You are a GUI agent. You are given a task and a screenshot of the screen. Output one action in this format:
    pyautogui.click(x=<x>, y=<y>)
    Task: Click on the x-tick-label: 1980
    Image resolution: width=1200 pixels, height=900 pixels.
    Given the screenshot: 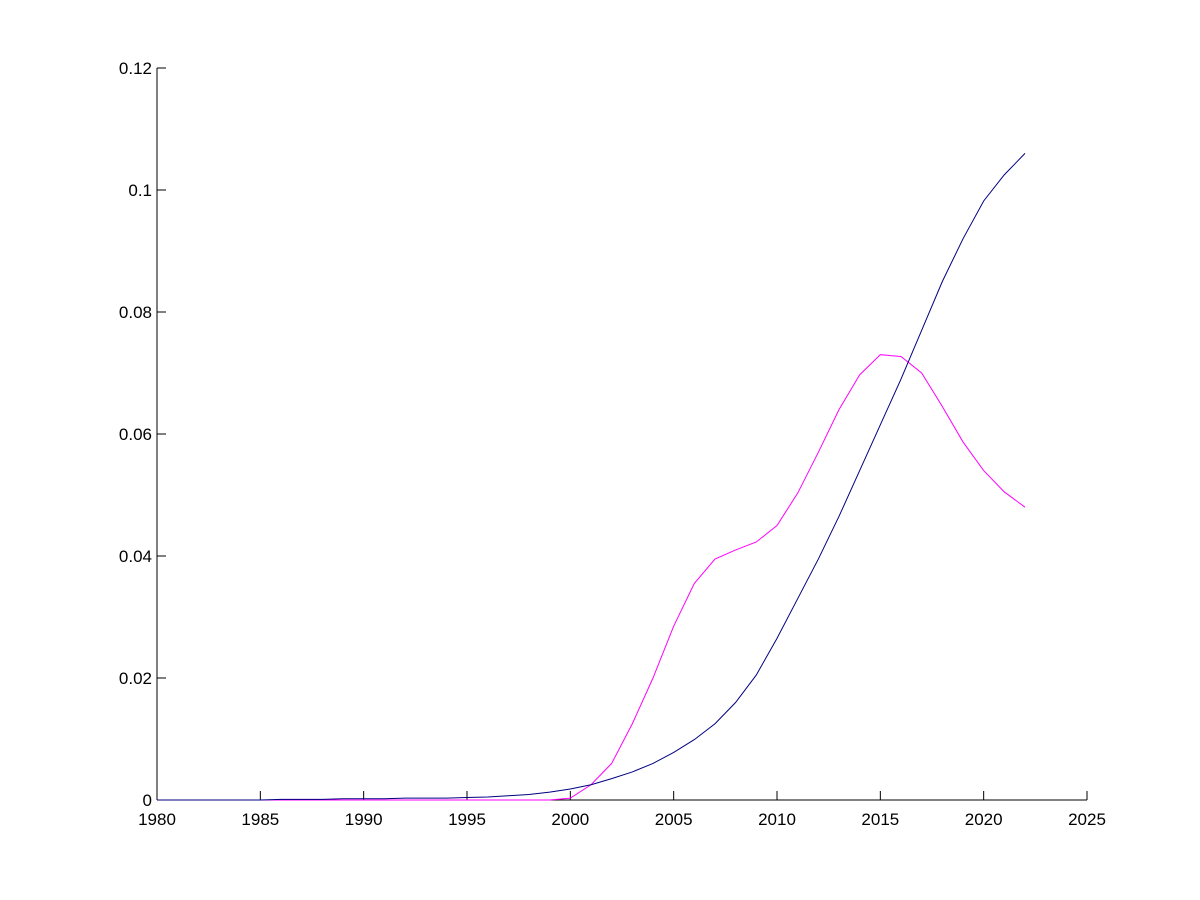 What is the action you would take?
    pyautogui.click(x=157, y=819)
    